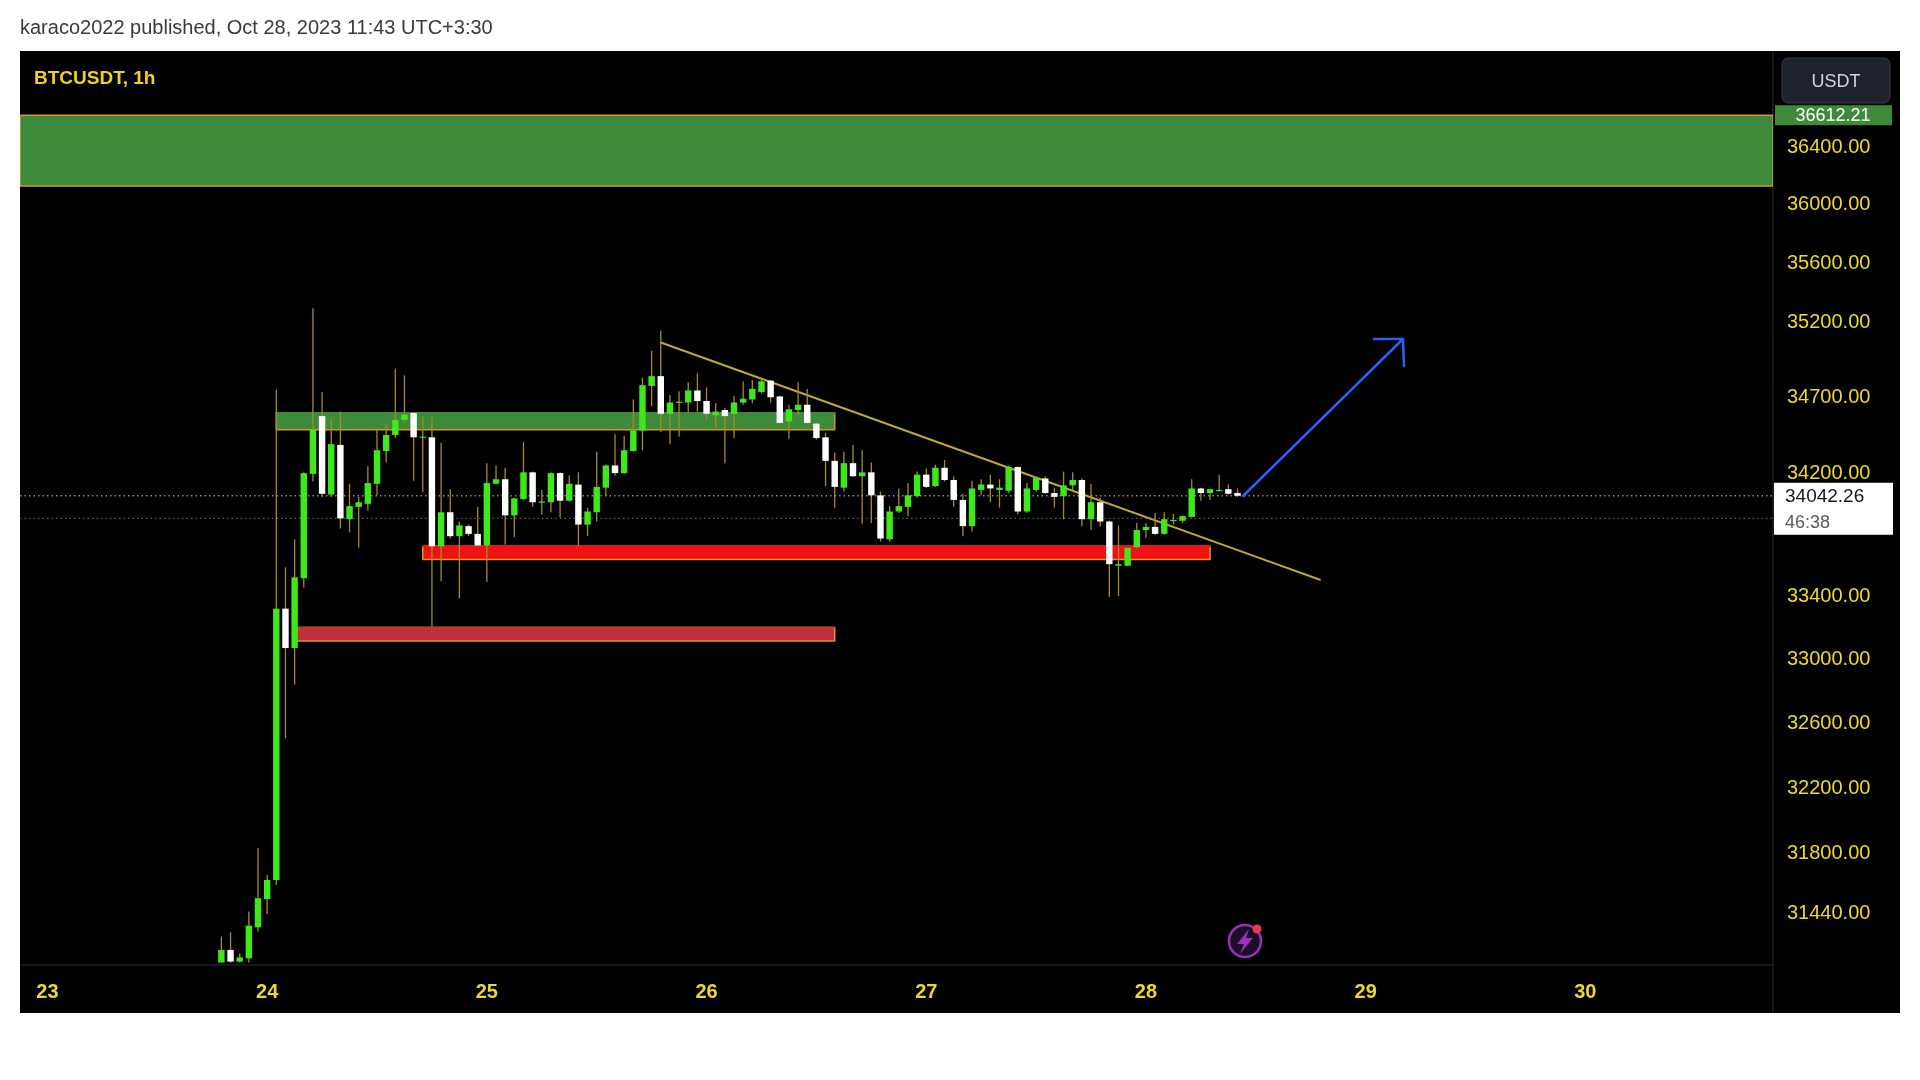 This screenshot has width=1920, height=1080. What do you see at coordinates (268, 991) in the screenshot?
I see `x-tick-label: 24` at bounding box center [268, 991].